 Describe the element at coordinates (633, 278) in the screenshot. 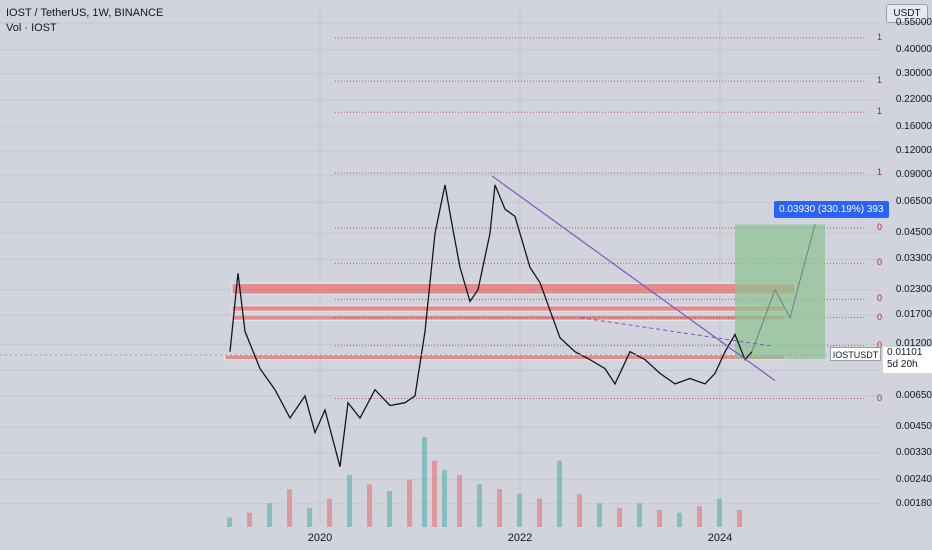

I see `descending-trendline` at that location.